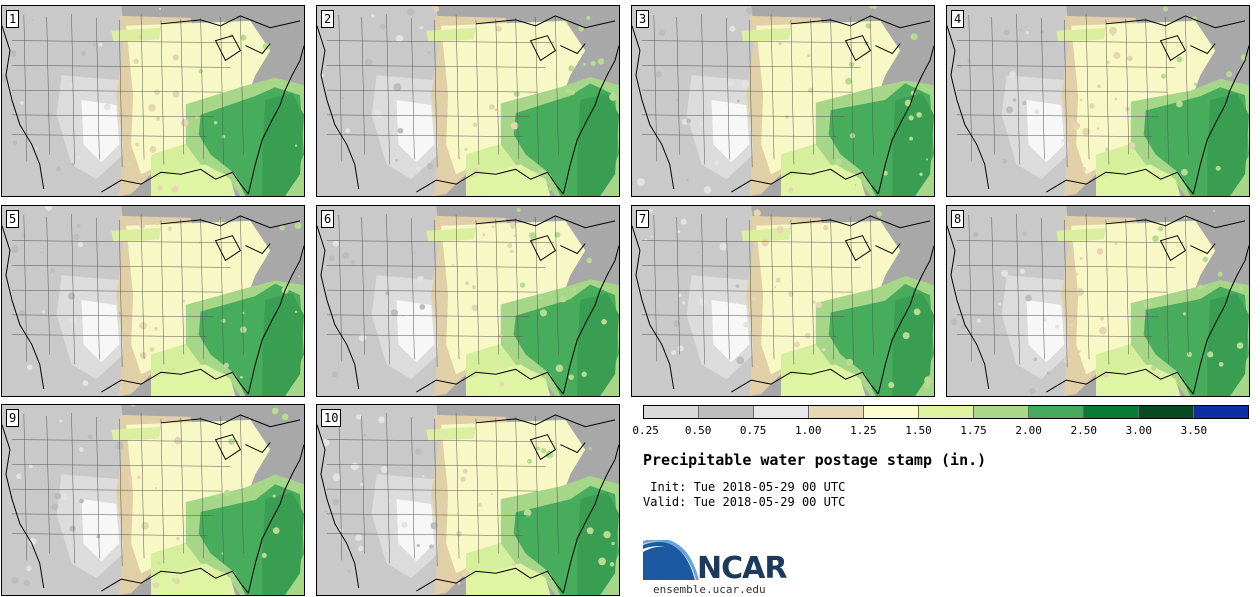 This screenshot has width=1260, height=597. Describe the element at coordinates (153, 500) in the screenshot. I see `map-panel: 9` at that location.